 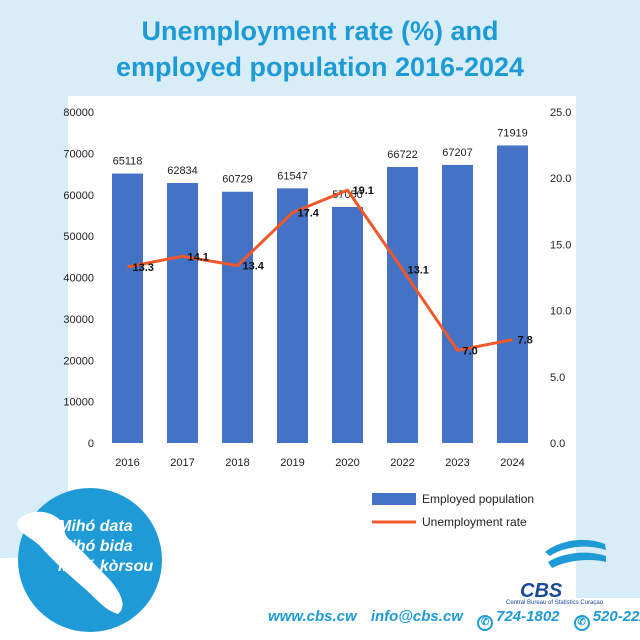 What do you see at coordinates (541, 591) in the screenshot?
I see `cbs-logo-text: CBS` at bounding box center [541, 591].